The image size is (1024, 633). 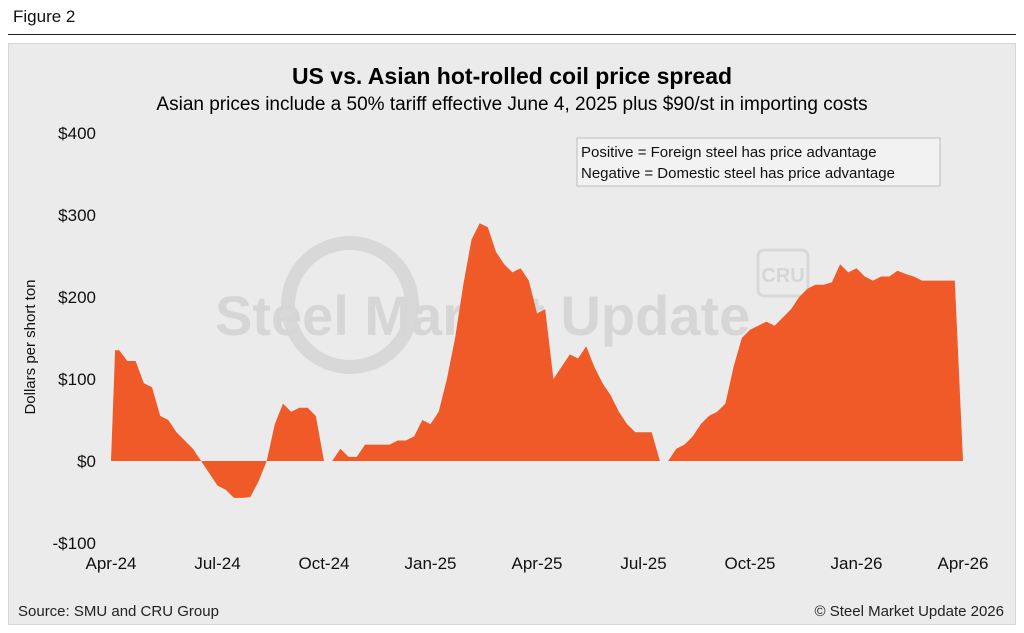 I want to click on x-tick-label: Apr-24, so click(x=110, y=563).